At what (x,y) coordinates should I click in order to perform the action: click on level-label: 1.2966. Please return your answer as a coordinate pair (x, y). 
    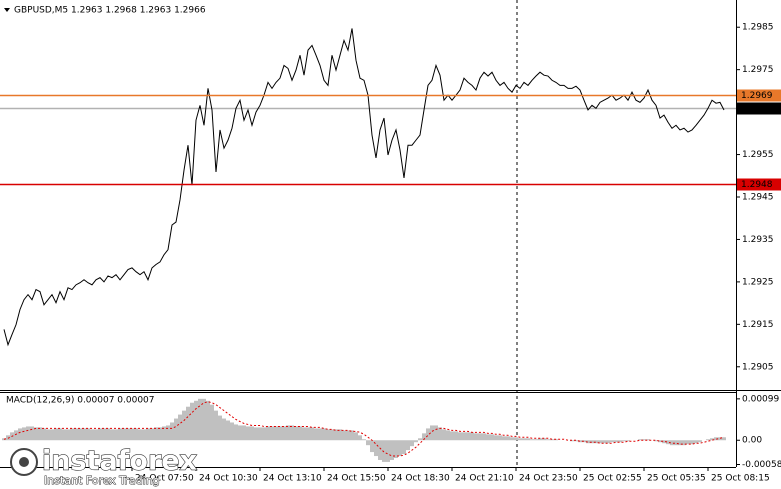
    Looking at the image, I should click on (757, 109).